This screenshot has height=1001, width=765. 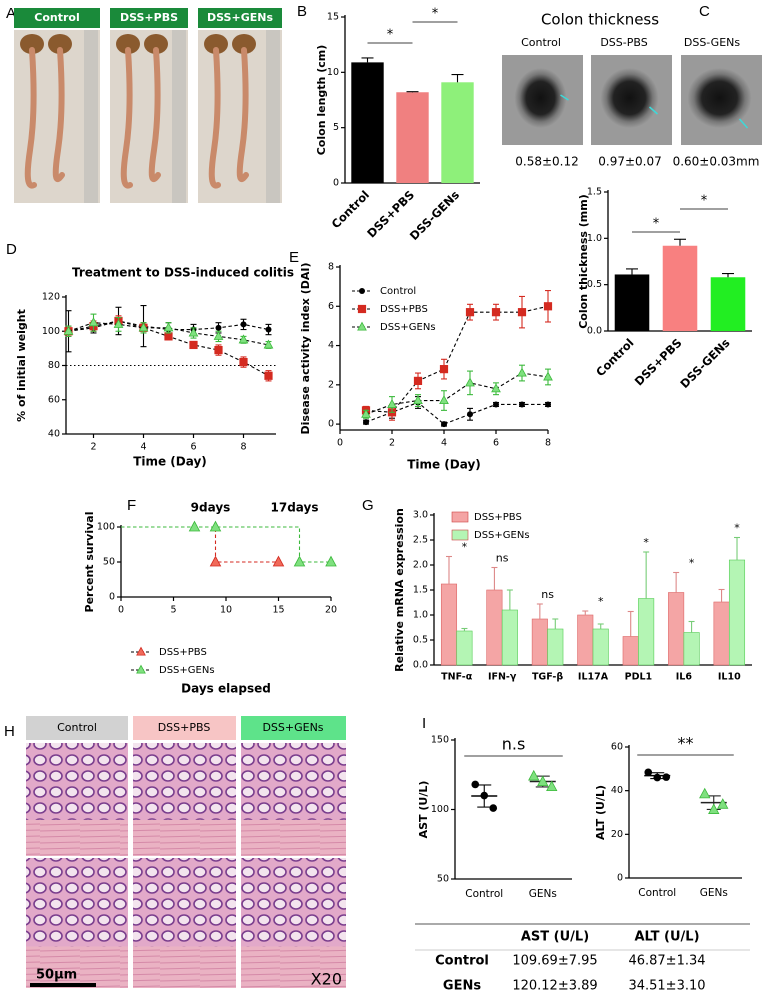 What do you see at coordinates (9, 731) in the screenshot?
I see `panel-letter: H` at bounding box center [9, 731].